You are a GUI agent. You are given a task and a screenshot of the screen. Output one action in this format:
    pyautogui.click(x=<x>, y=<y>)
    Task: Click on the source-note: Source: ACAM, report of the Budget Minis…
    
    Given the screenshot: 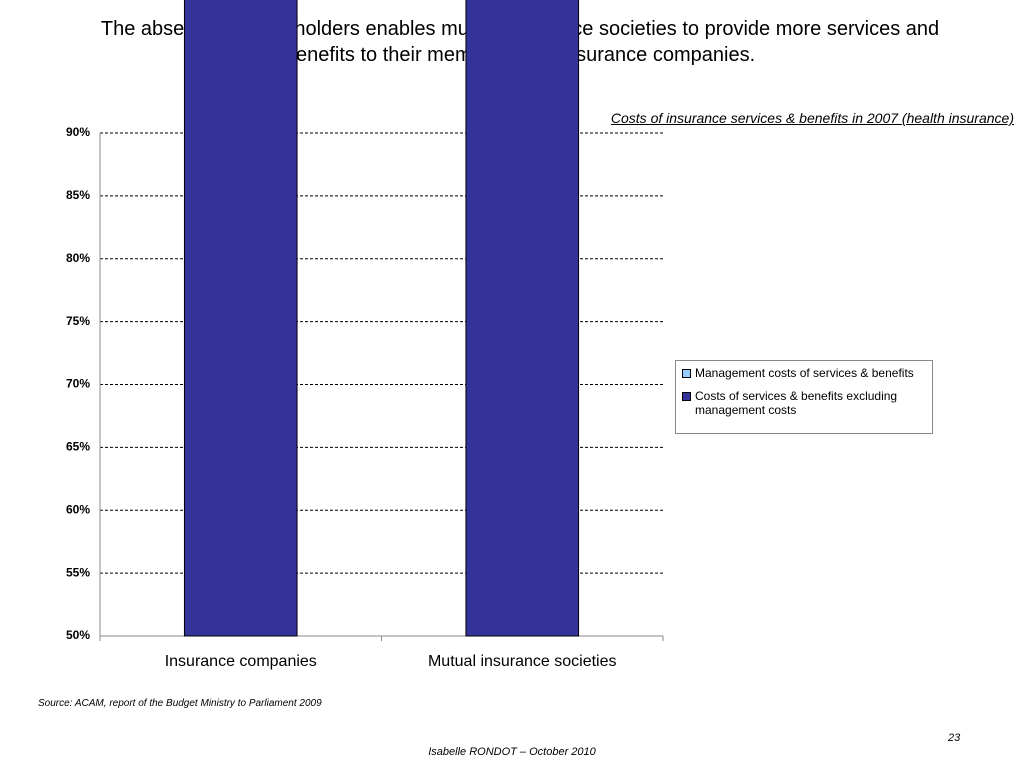 What is the action you would take?
    pyautogui.click(x=180, y=703)
    